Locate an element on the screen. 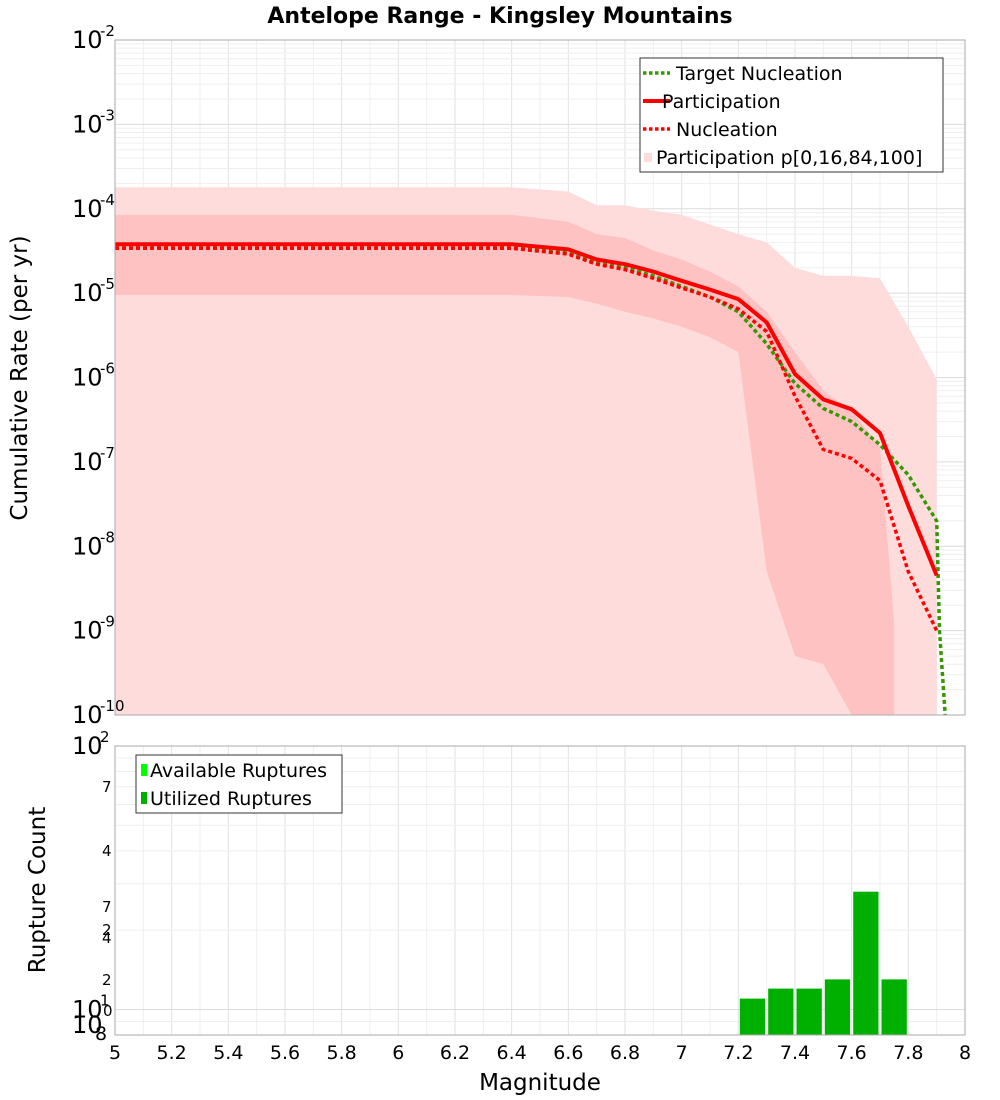 This screenshot has width=1000, height=1100. x-tick-label: 7.4 is located at coordinates (795, 1053).